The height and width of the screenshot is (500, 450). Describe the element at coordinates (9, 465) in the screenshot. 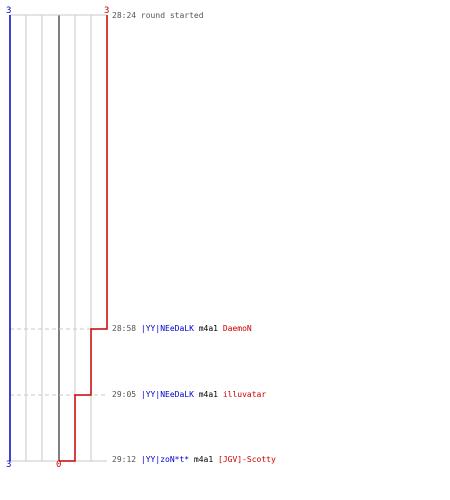

I see `blue-score-bottom: 3` at that location.